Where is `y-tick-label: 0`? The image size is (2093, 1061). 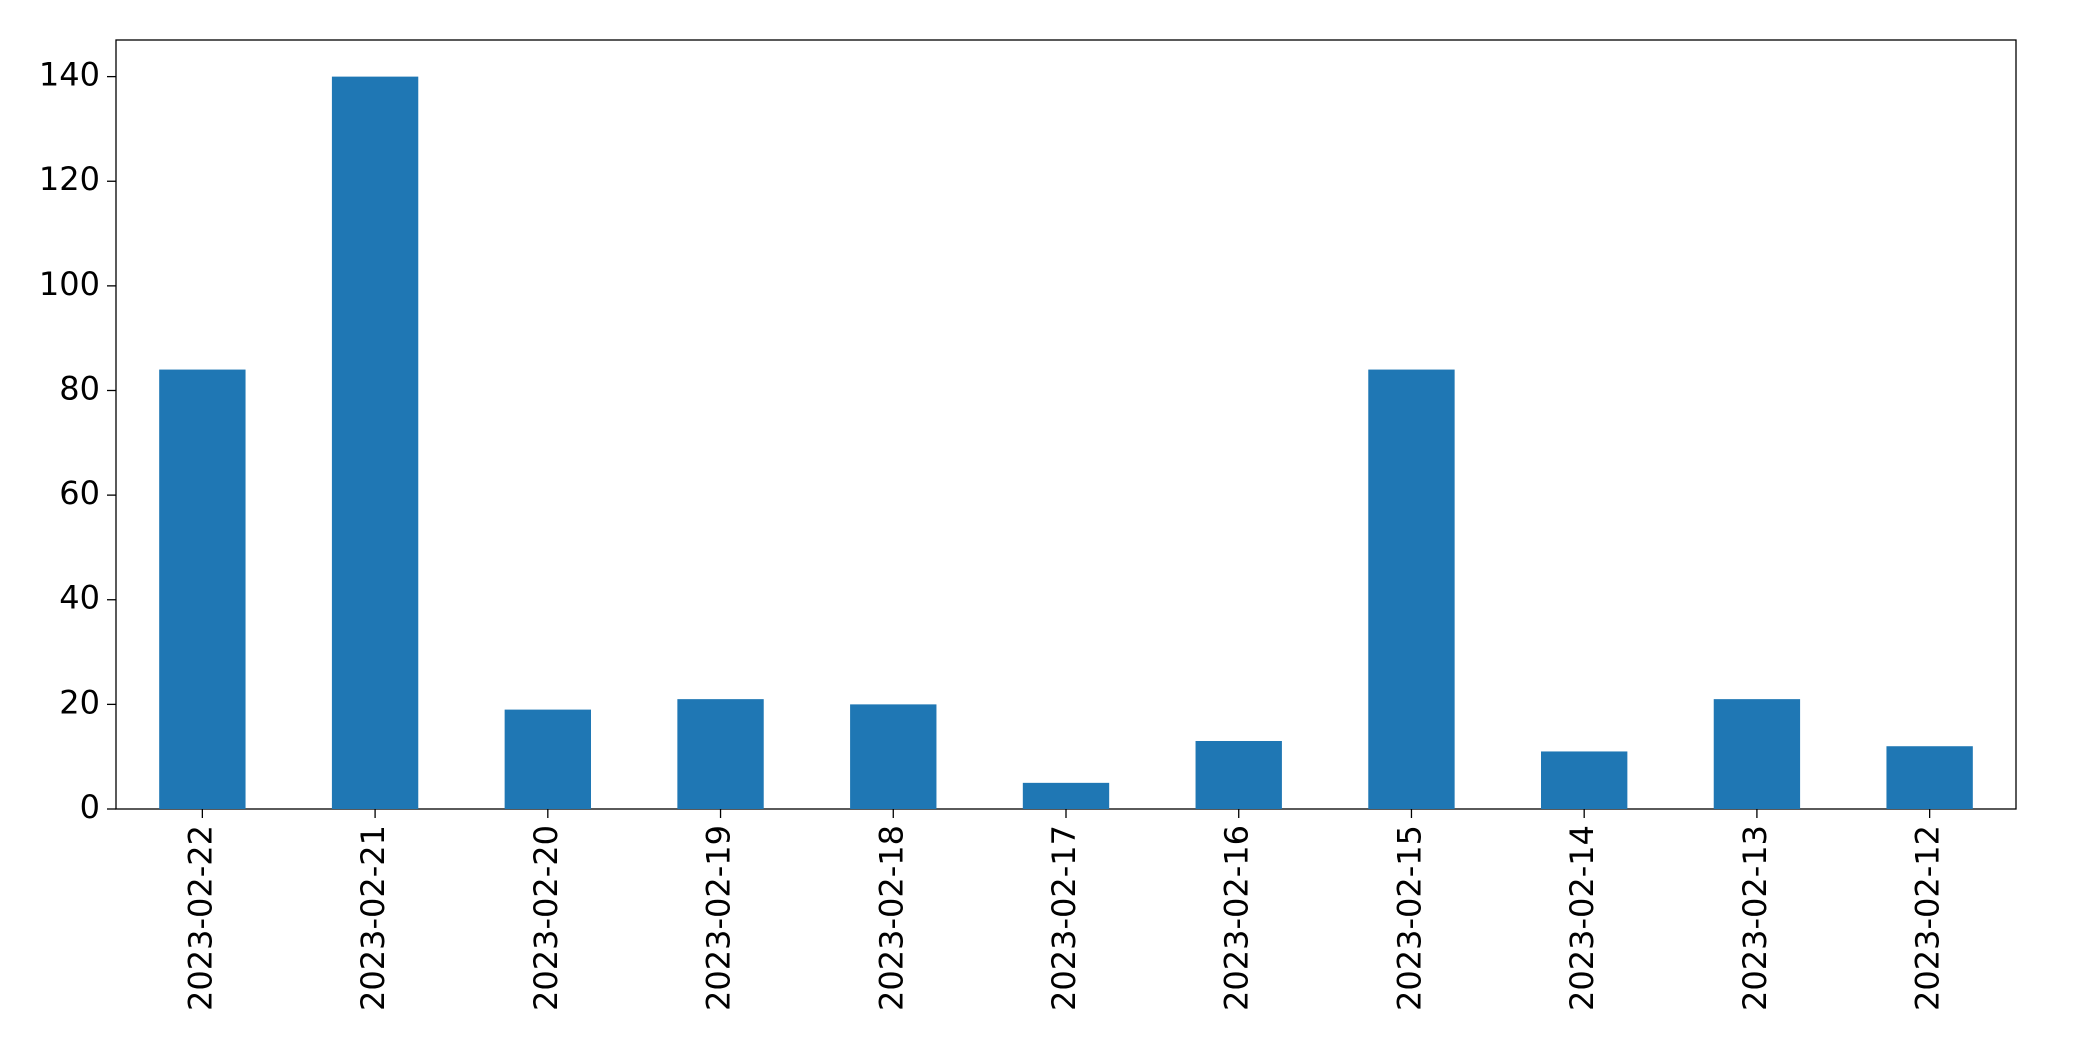
y-tick-label: 0 is located at coordinates (90, 807).